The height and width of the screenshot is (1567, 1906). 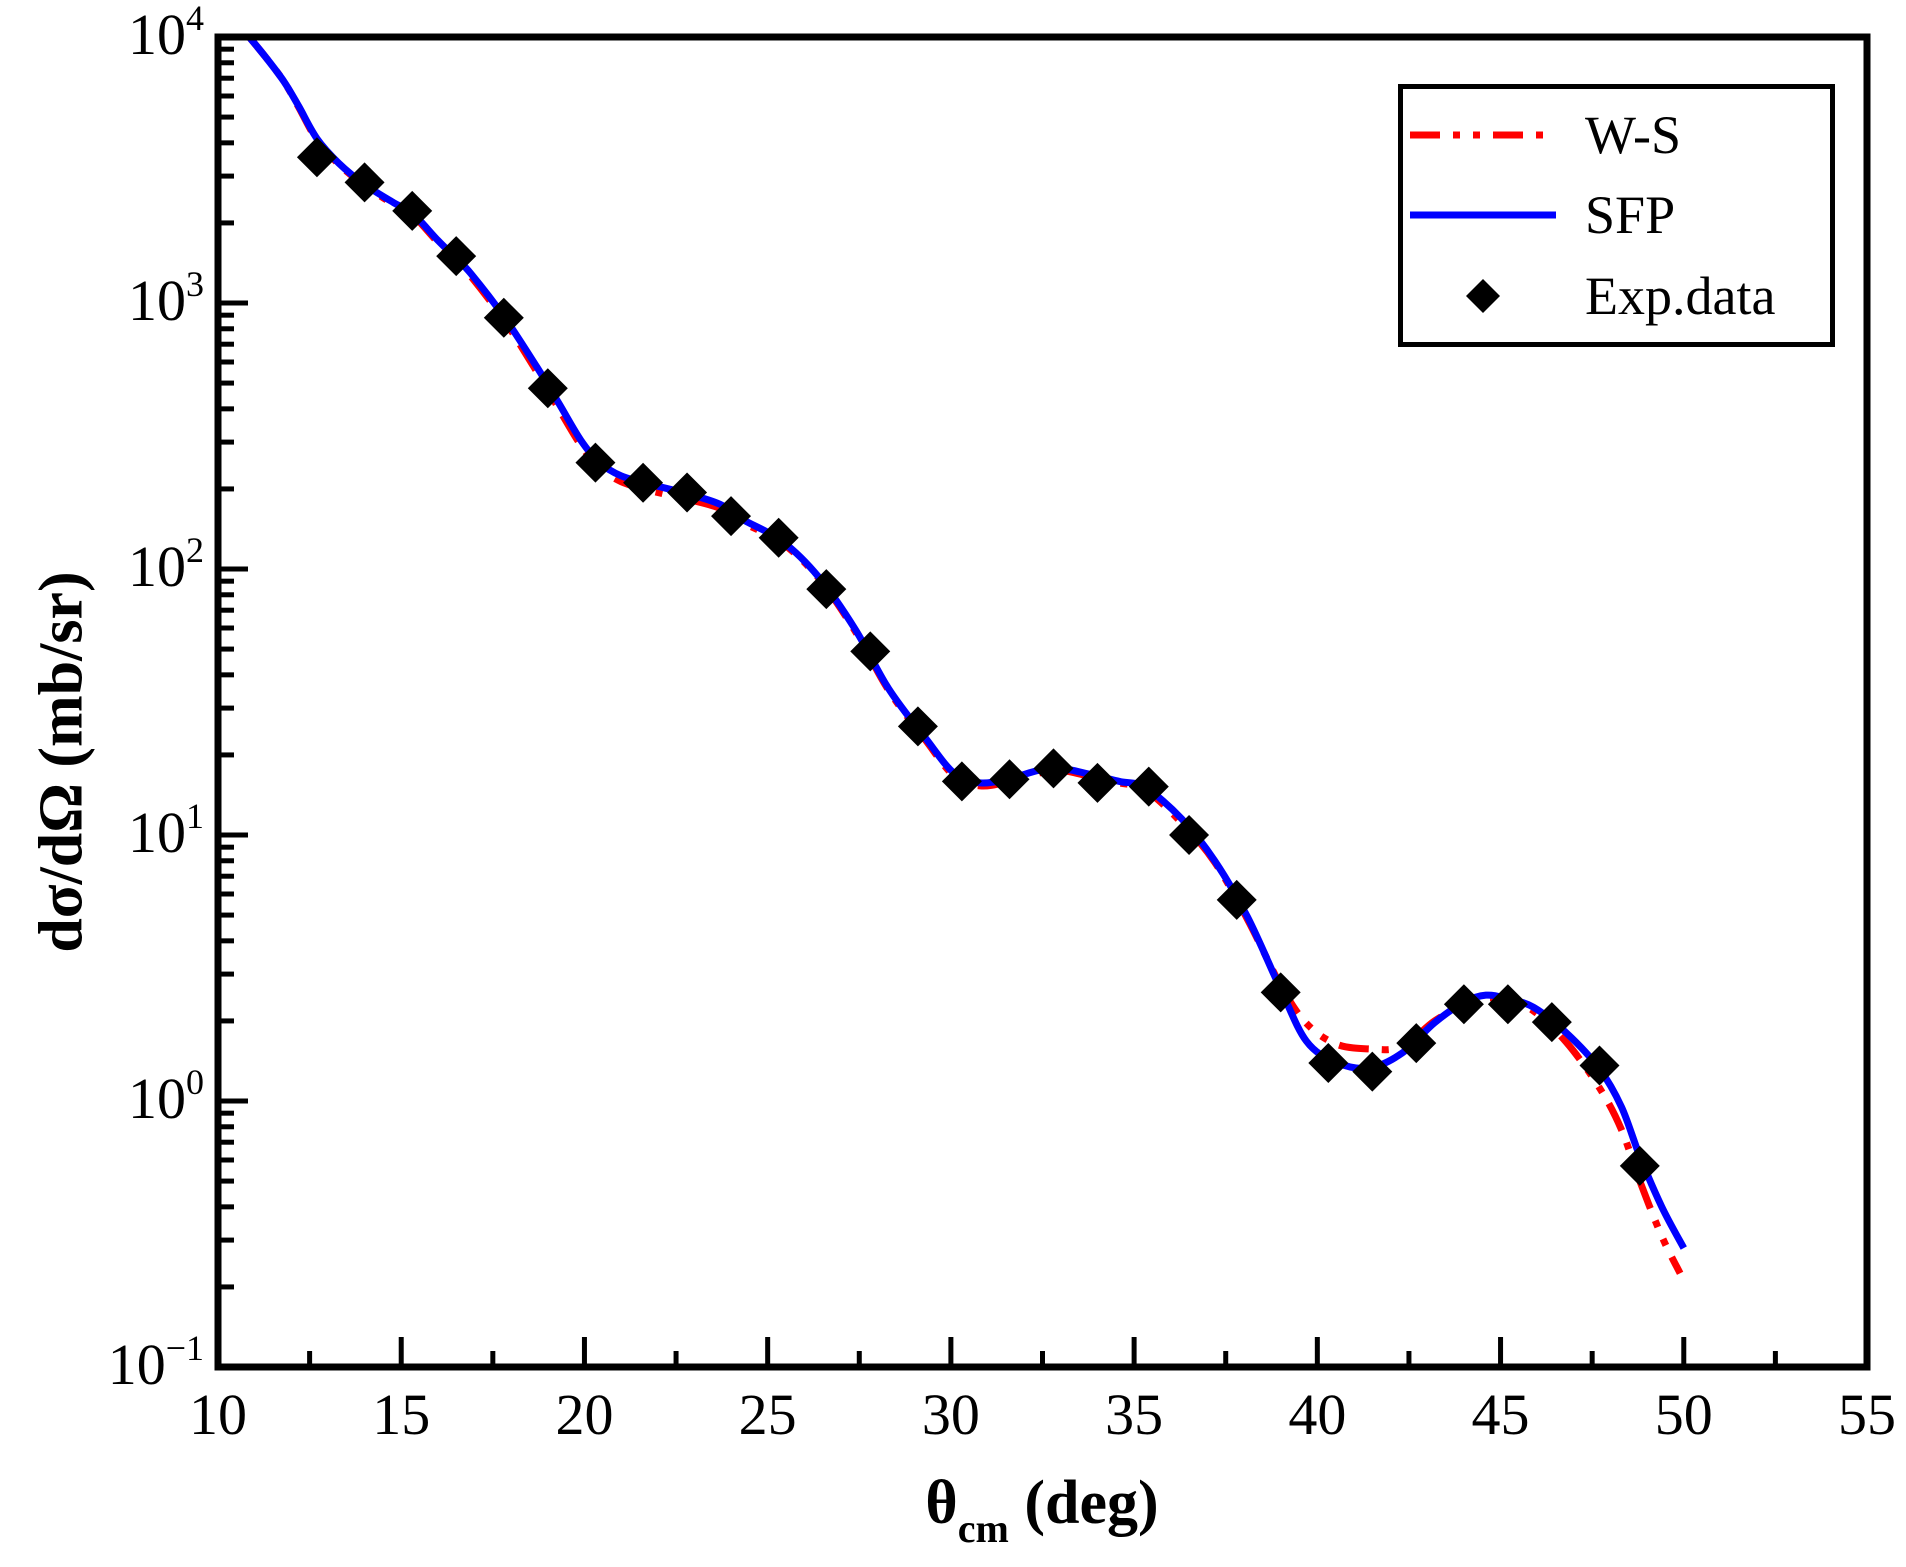 What do you see at coordinates (1500, 1414) in the screenshot?
I see `x-tick-label-45: 45` at bounding box center [1500, 1414].